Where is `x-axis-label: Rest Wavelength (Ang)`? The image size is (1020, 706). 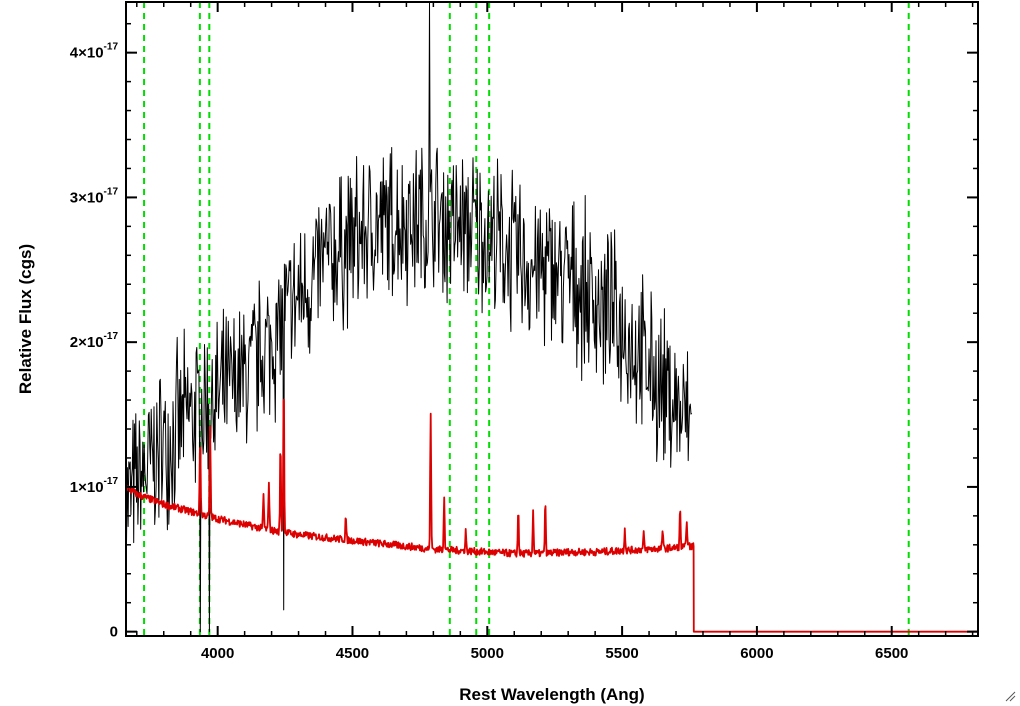
x-axis-label: Rest Wavelength (Ang) is located at coordinates (551, 694).